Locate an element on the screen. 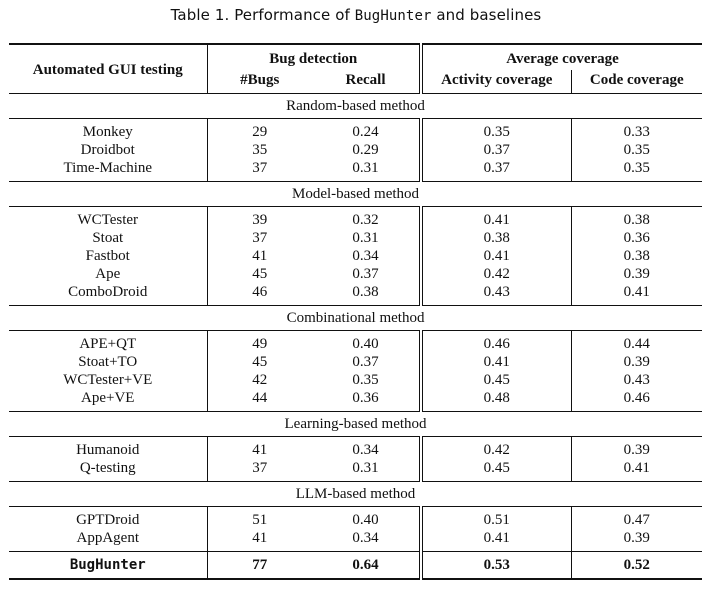 The image size is (712, 599). code-coverage-value: 0.43 is located at coordinates (636, 380).